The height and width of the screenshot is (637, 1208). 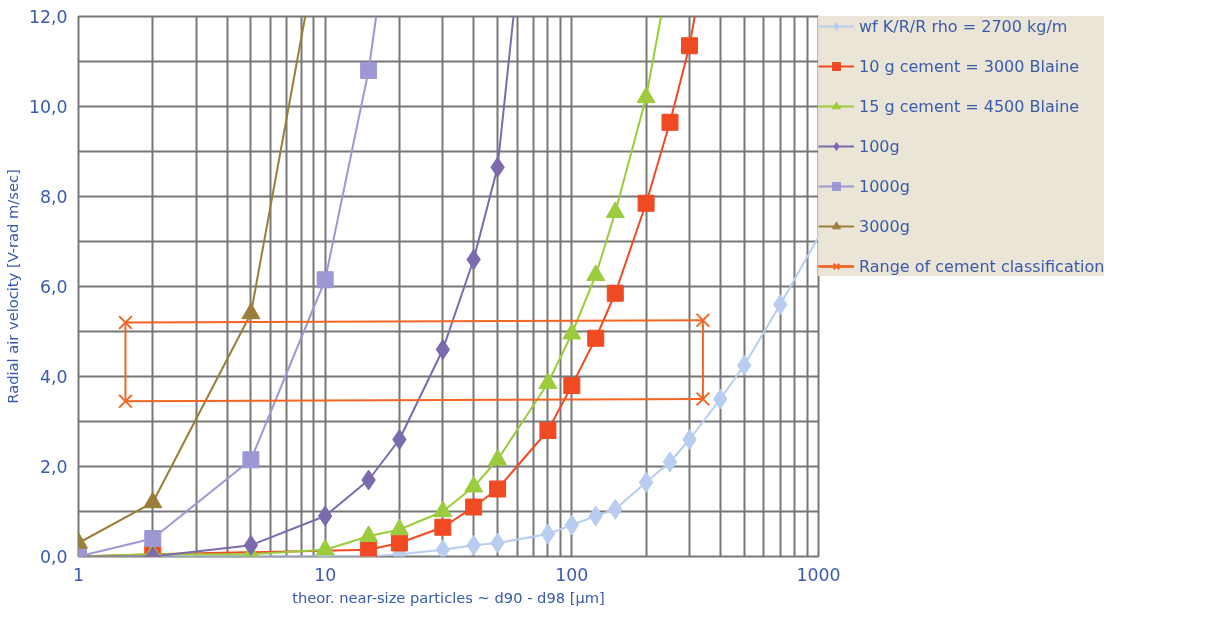 What do you see at coordinates (969, 66) in the screenshot?
I see `legend-label: 10 g cement = 3000 Blaine` at bounding box center [969, 66].